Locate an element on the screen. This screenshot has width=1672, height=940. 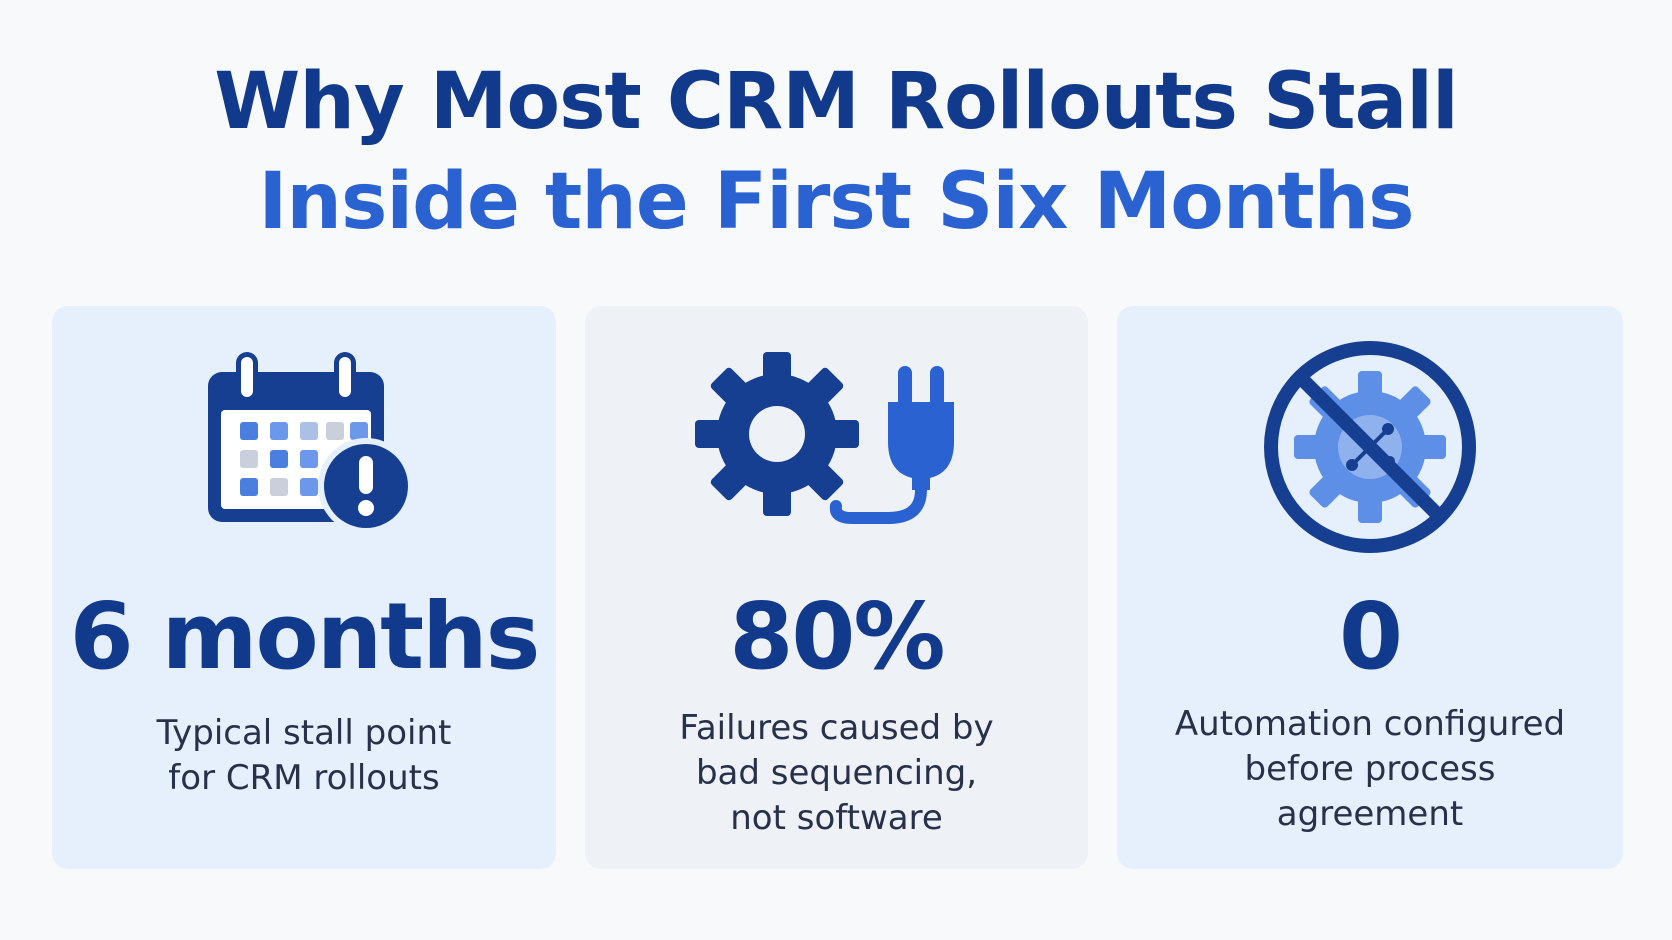
description-line: Typical stall point is located at coordinates (304, 733).